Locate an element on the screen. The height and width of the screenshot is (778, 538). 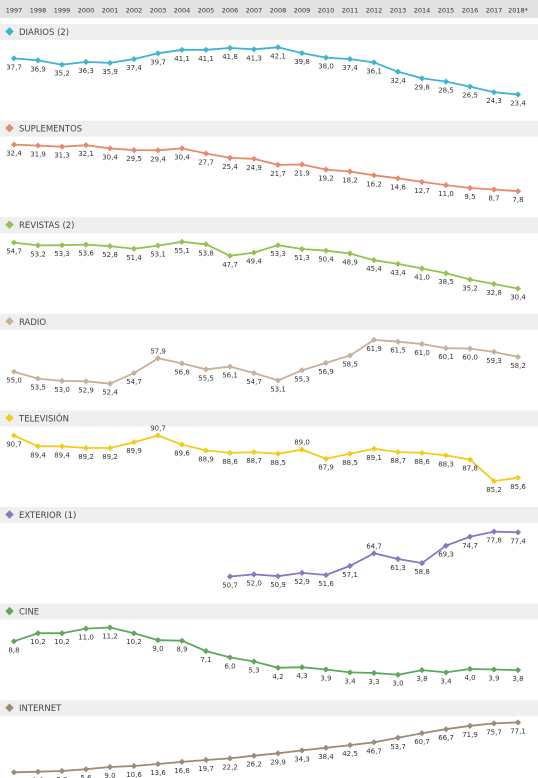
data-point-radio-2004 is located at coordinates (182, 363).